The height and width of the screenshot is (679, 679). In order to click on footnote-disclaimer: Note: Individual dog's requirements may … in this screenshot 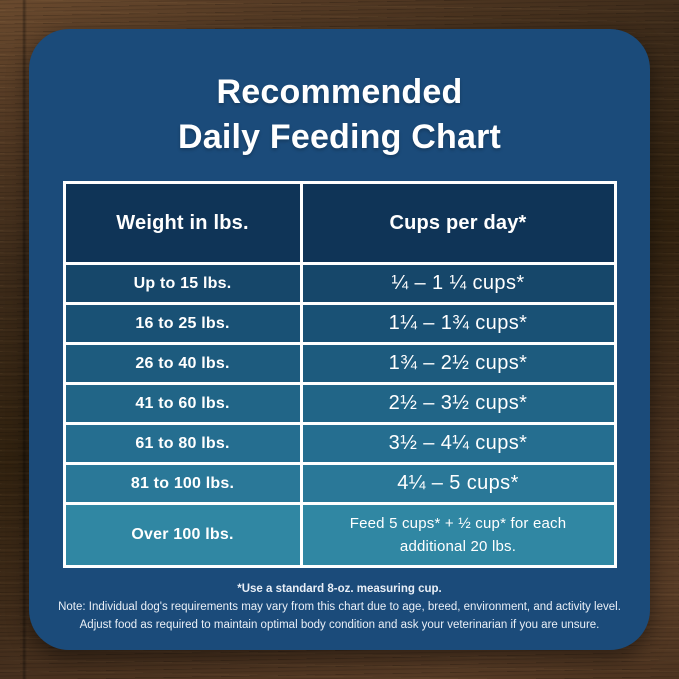, I will do `click(339, 616)`.